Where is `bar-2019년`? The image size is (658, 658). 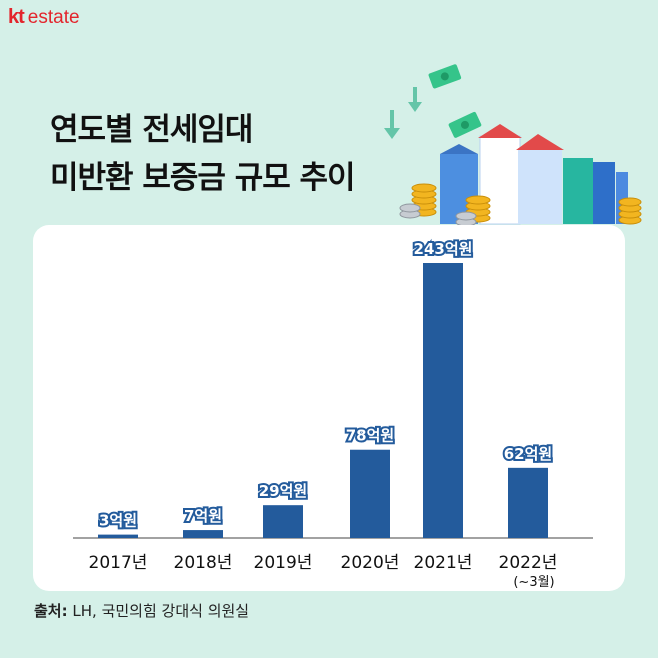
bar-2019년 is located at coordinates (283, 521).